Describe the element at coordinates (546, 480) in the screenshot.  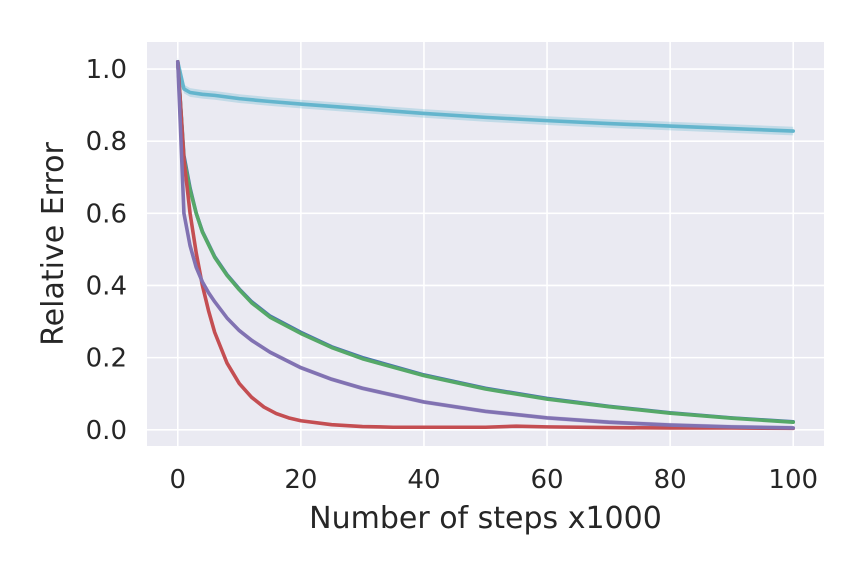
I see `x-tick-label: 60` at that location.